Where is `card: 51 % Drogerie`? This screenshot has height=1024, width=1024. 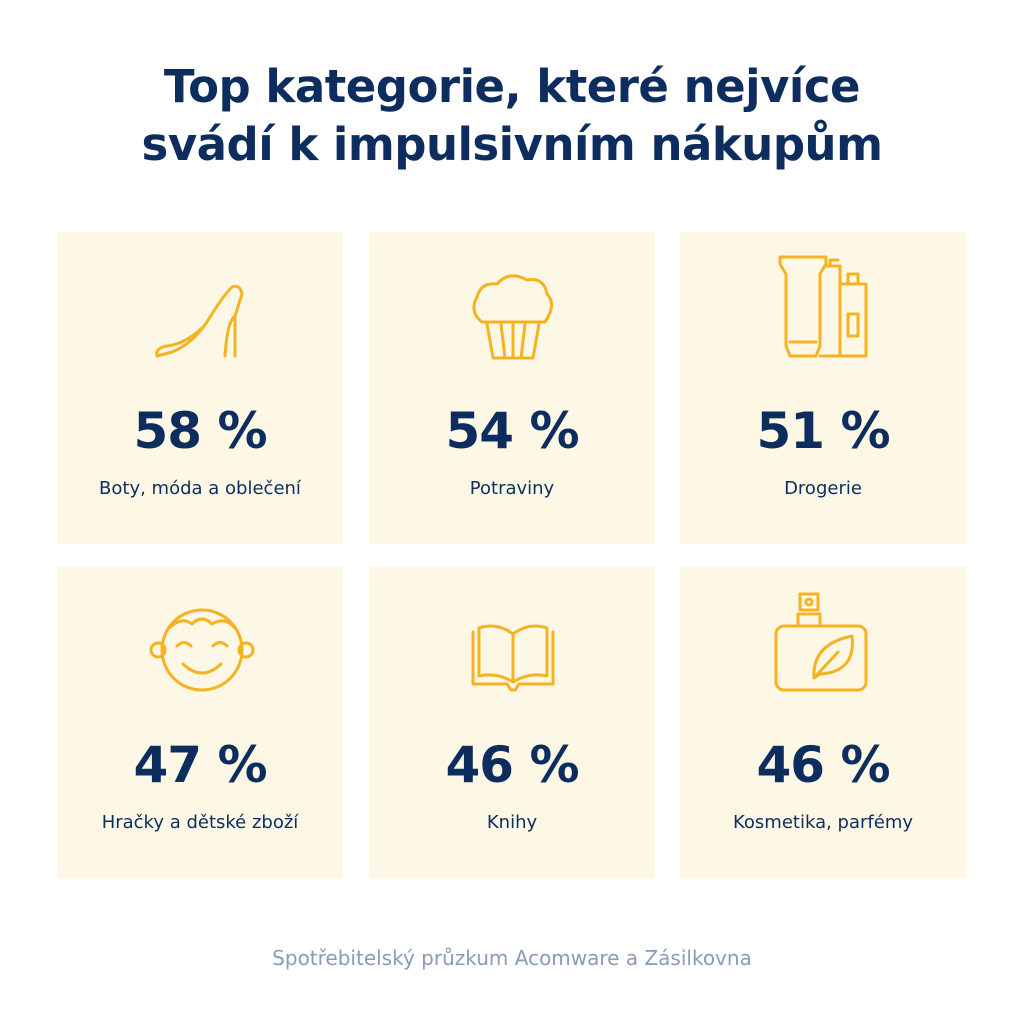
card: 51 % Drogerie is located at coordinates (823, 388).